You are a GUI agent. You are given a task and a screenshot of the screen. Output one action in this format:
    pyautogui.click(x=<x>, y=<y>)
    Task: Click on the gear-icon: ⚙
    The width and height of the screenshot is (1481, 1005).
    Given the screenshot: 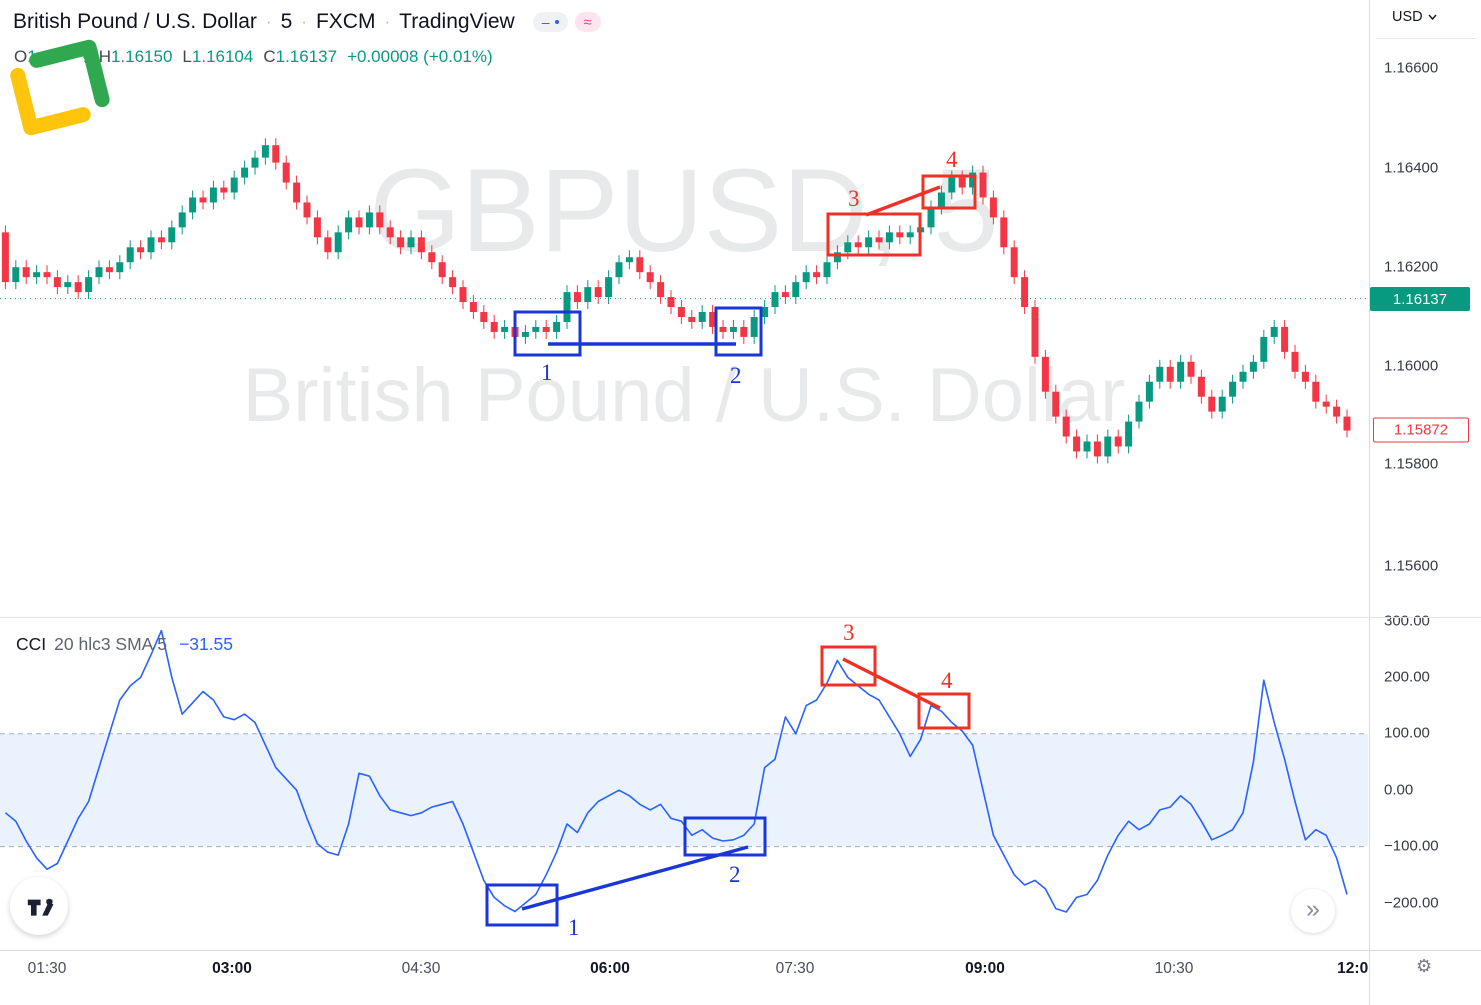 What is the action you would take?
    pyautogui.click(x=1424, y=966)
    